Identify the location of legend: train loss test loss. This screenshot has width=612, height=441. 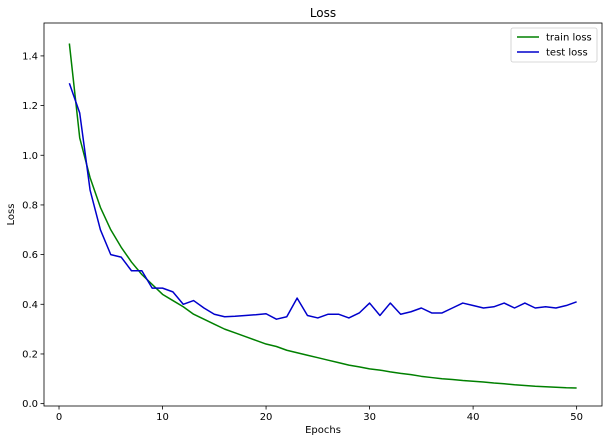
(554, 45).